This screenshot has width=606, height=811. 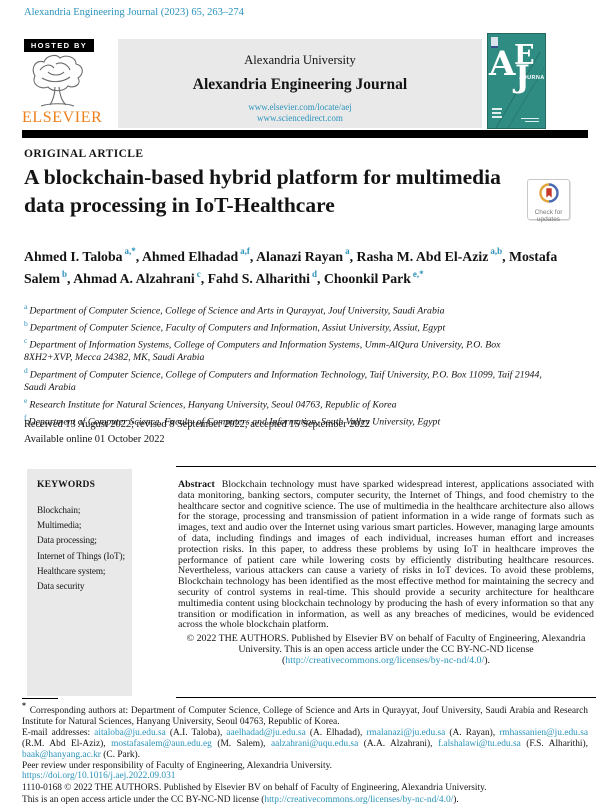 What do you see at coordinates (66, 485) in the screenshot?
I see `keywords-heading: KEYWORDS` at bounding box center [66, 485].